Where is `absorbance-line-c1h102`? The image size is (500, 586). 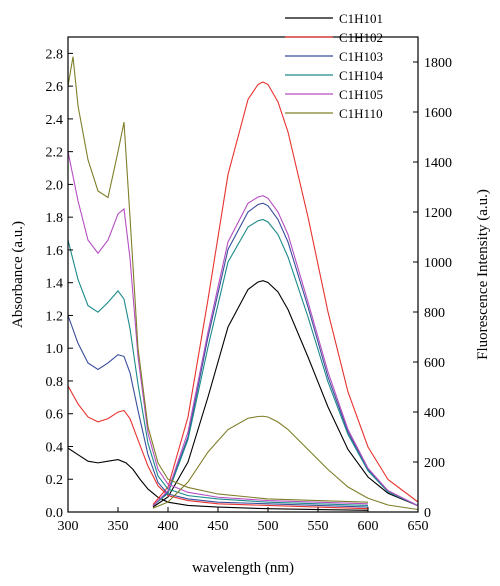
absorbance-line-c1h102 is located at coordinates (218, 447).